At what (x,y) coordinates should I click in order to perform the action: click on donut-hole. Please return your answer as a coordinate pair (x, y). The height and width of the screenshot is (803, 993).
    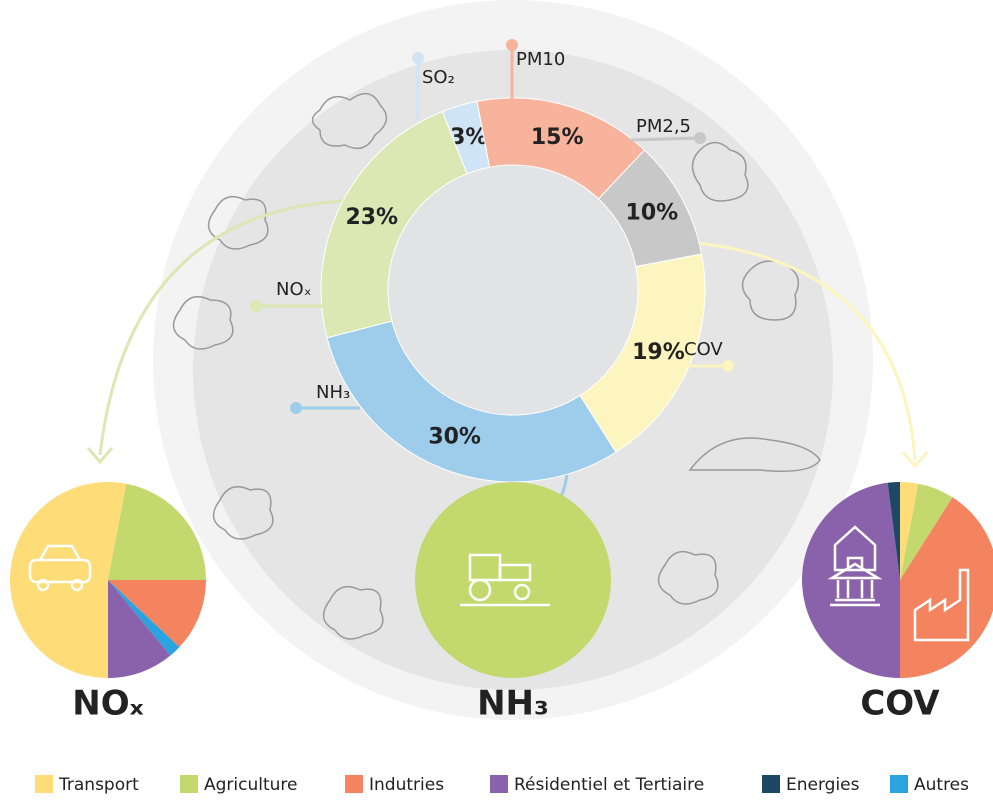
    Looking at the image, I should click on (513, 290).